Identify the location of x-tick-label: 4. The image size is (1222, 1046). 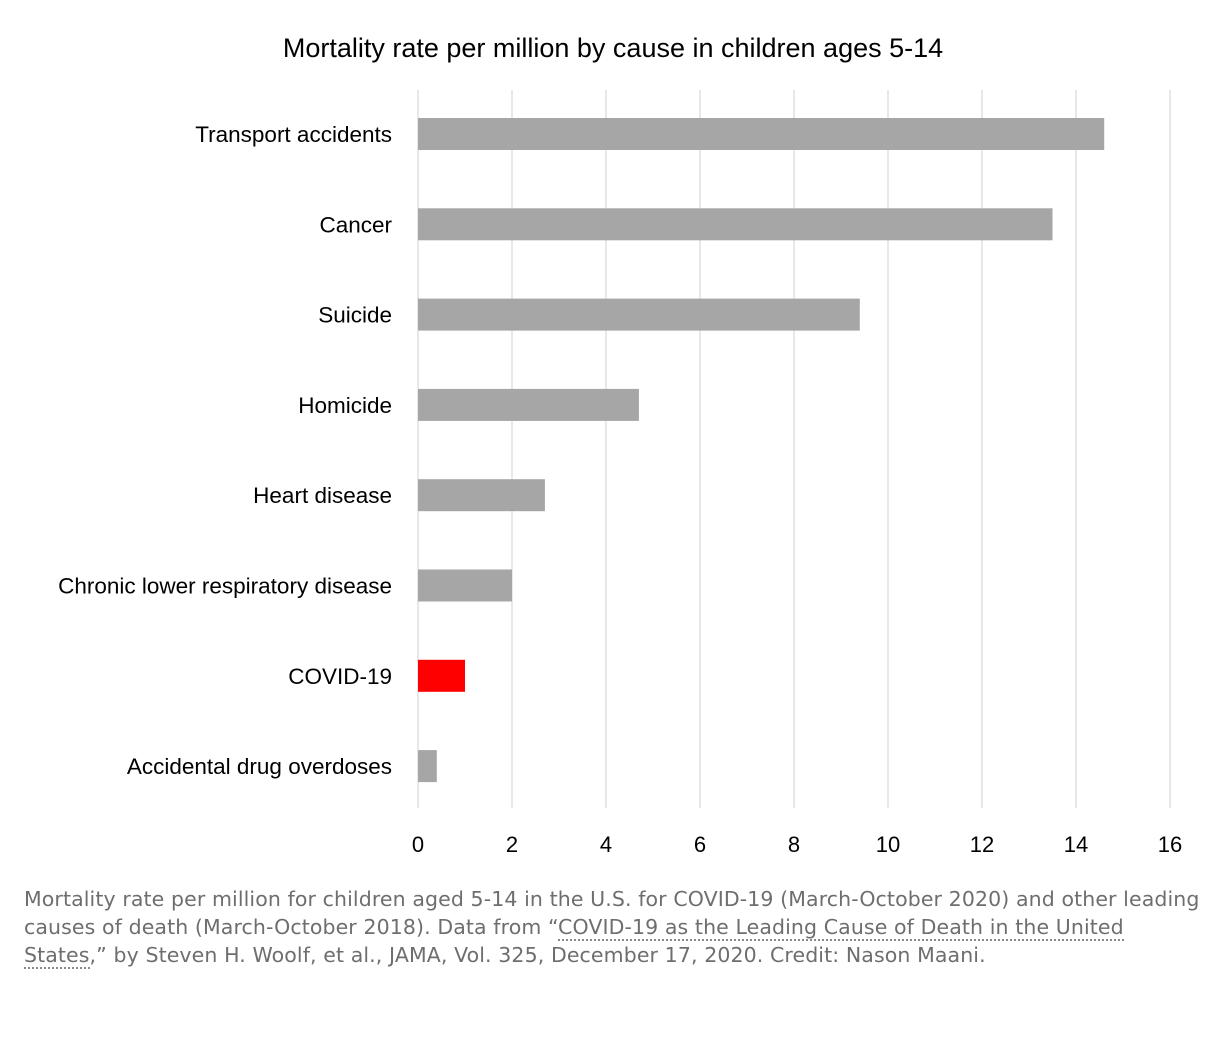
(606, 844).